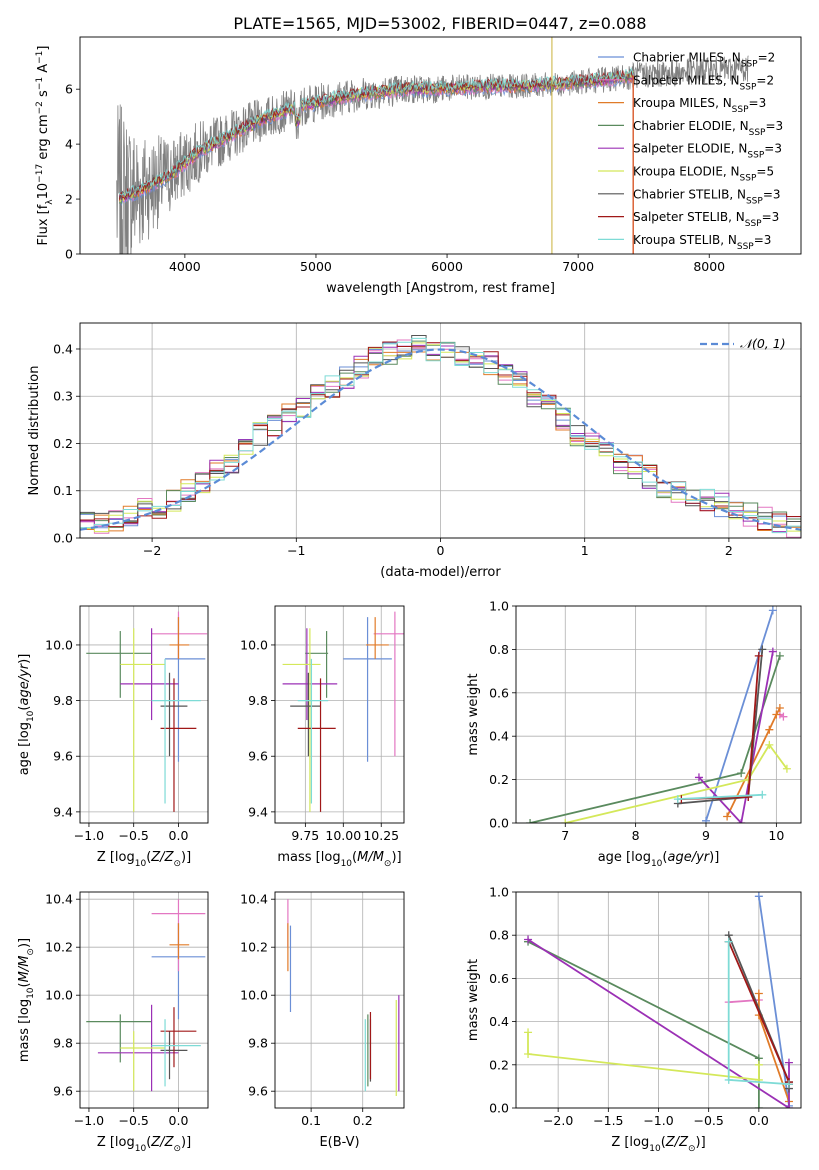  I want to click on panel-mass_vs_ebv: 0.1 0.2 9.6 9.8 10.0 10.2 10.4 E(B-V), so click(322, 1020).